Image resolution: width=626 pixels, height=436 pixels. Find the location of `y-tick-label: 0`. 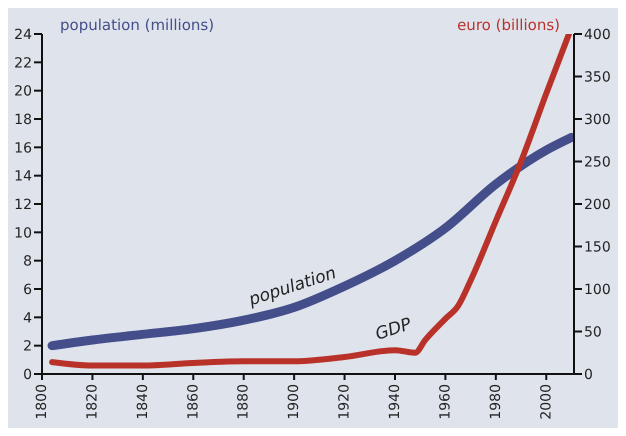

y-tick-label: 0 is located at coordinates (27, 374).